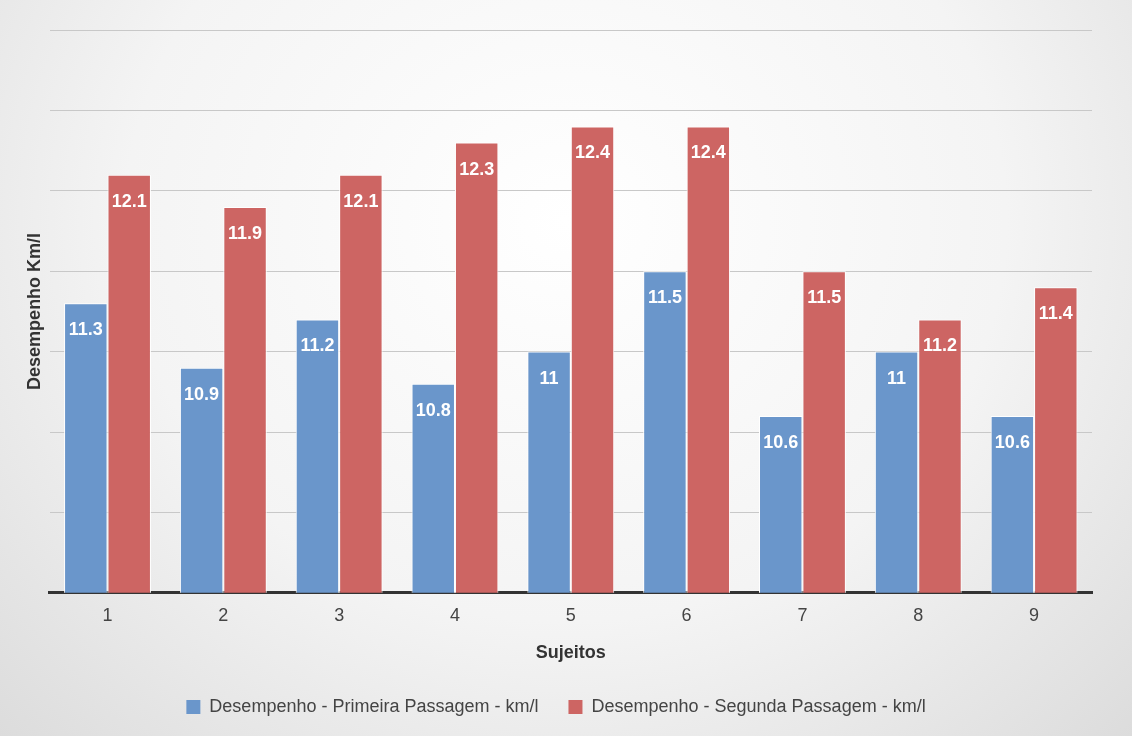 The image size is (1132, 736). Describe the element at coordinates (686, 614) in the screenshot. I see `x-tick-label: 6` at that location.